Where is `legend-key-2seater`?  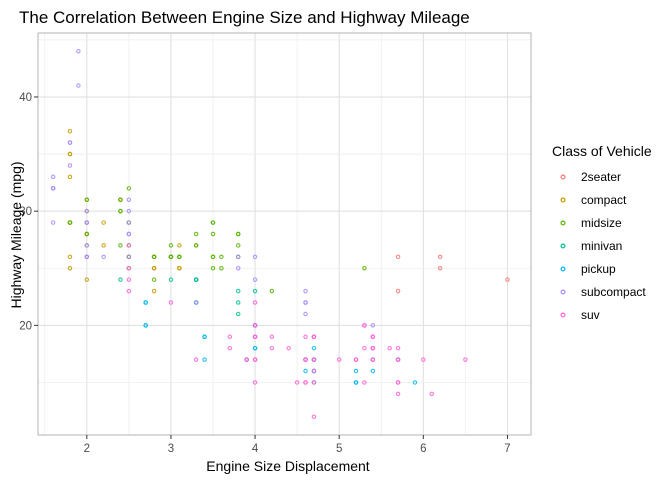
legend-key-2seater is located at coordinates (563, 177).